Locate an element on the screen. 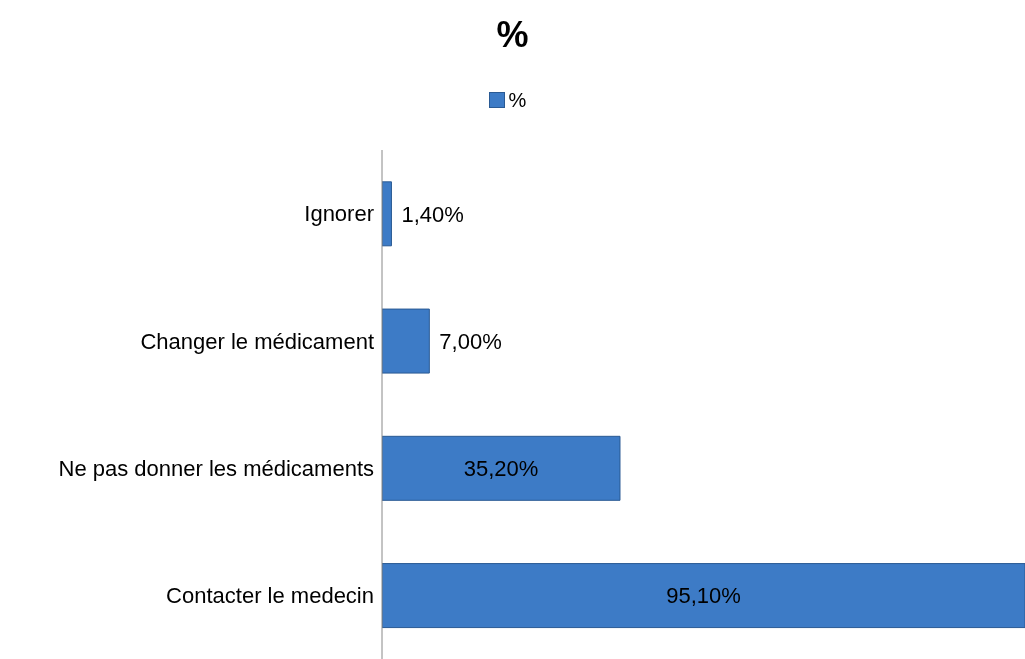 The image size is (1025, 659). y-tick-label: Changer le médicament is located at coordinates (257, 341).